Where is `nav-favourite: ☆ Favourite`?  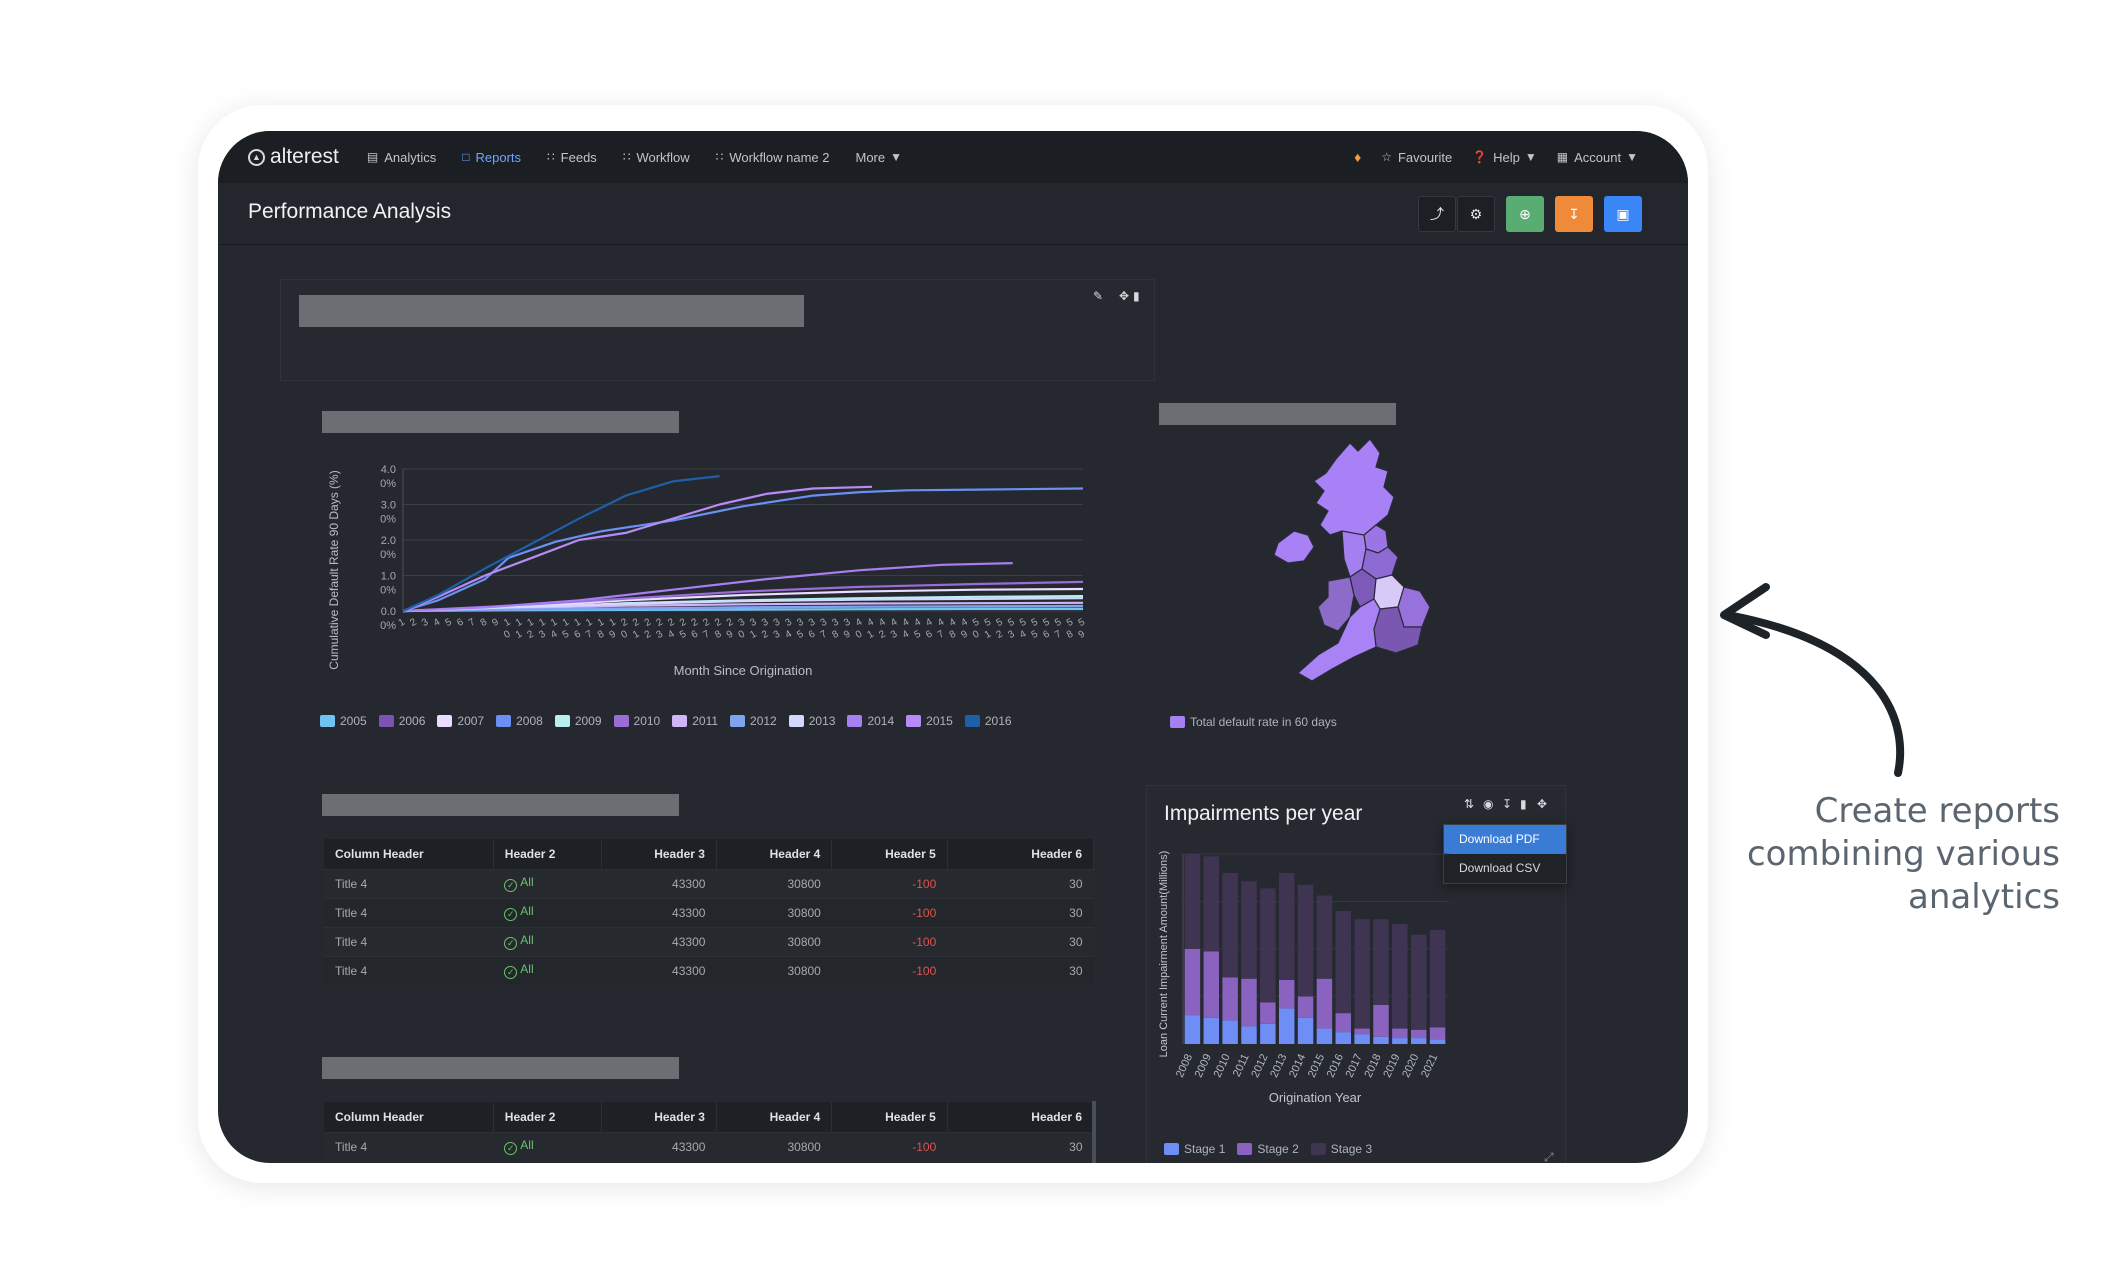 nav-favourite: ☆ Favourite is located at coordinates (1416, 157).